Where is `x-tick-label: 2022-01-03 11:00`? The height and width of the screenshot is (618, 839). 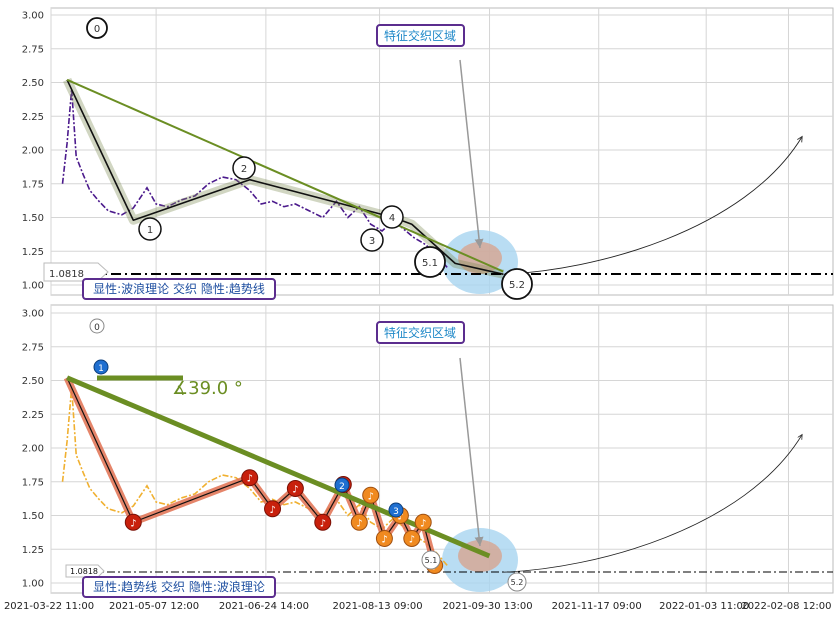
x-tick-label: 2022-01-03 11:00 is located at coordinates (704, 606).